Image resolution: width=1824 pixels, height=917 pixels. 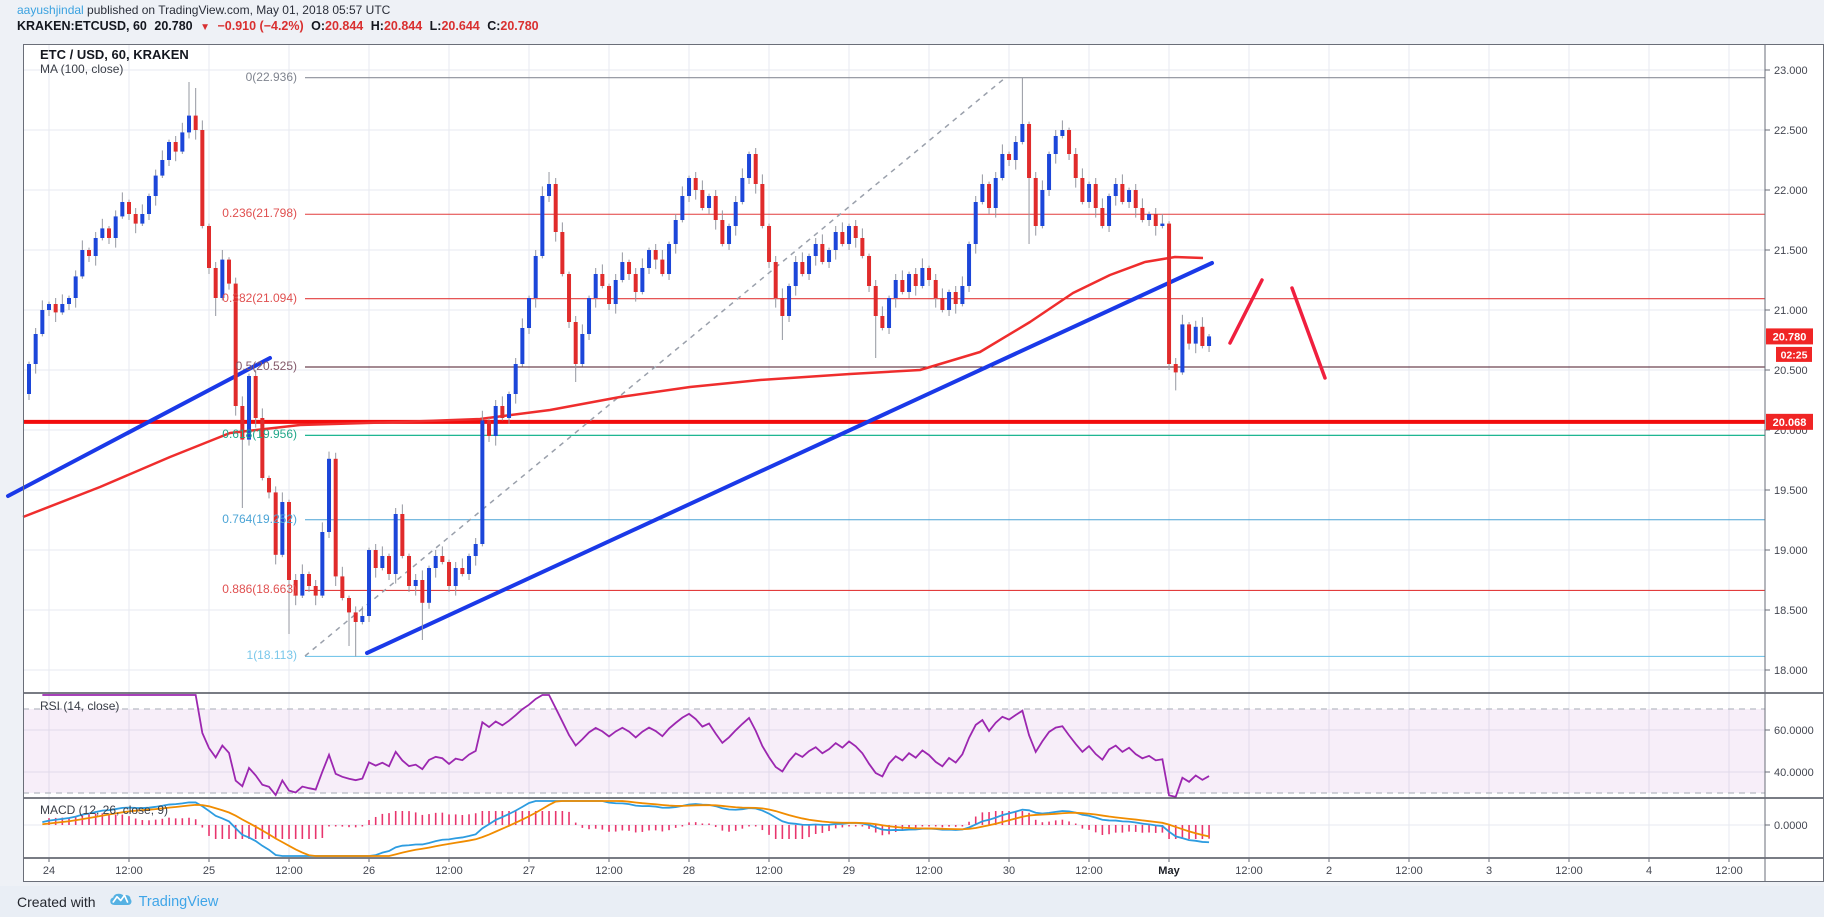 I want to click on price-tick-label: 19.500, so click(x=1791, y=491).